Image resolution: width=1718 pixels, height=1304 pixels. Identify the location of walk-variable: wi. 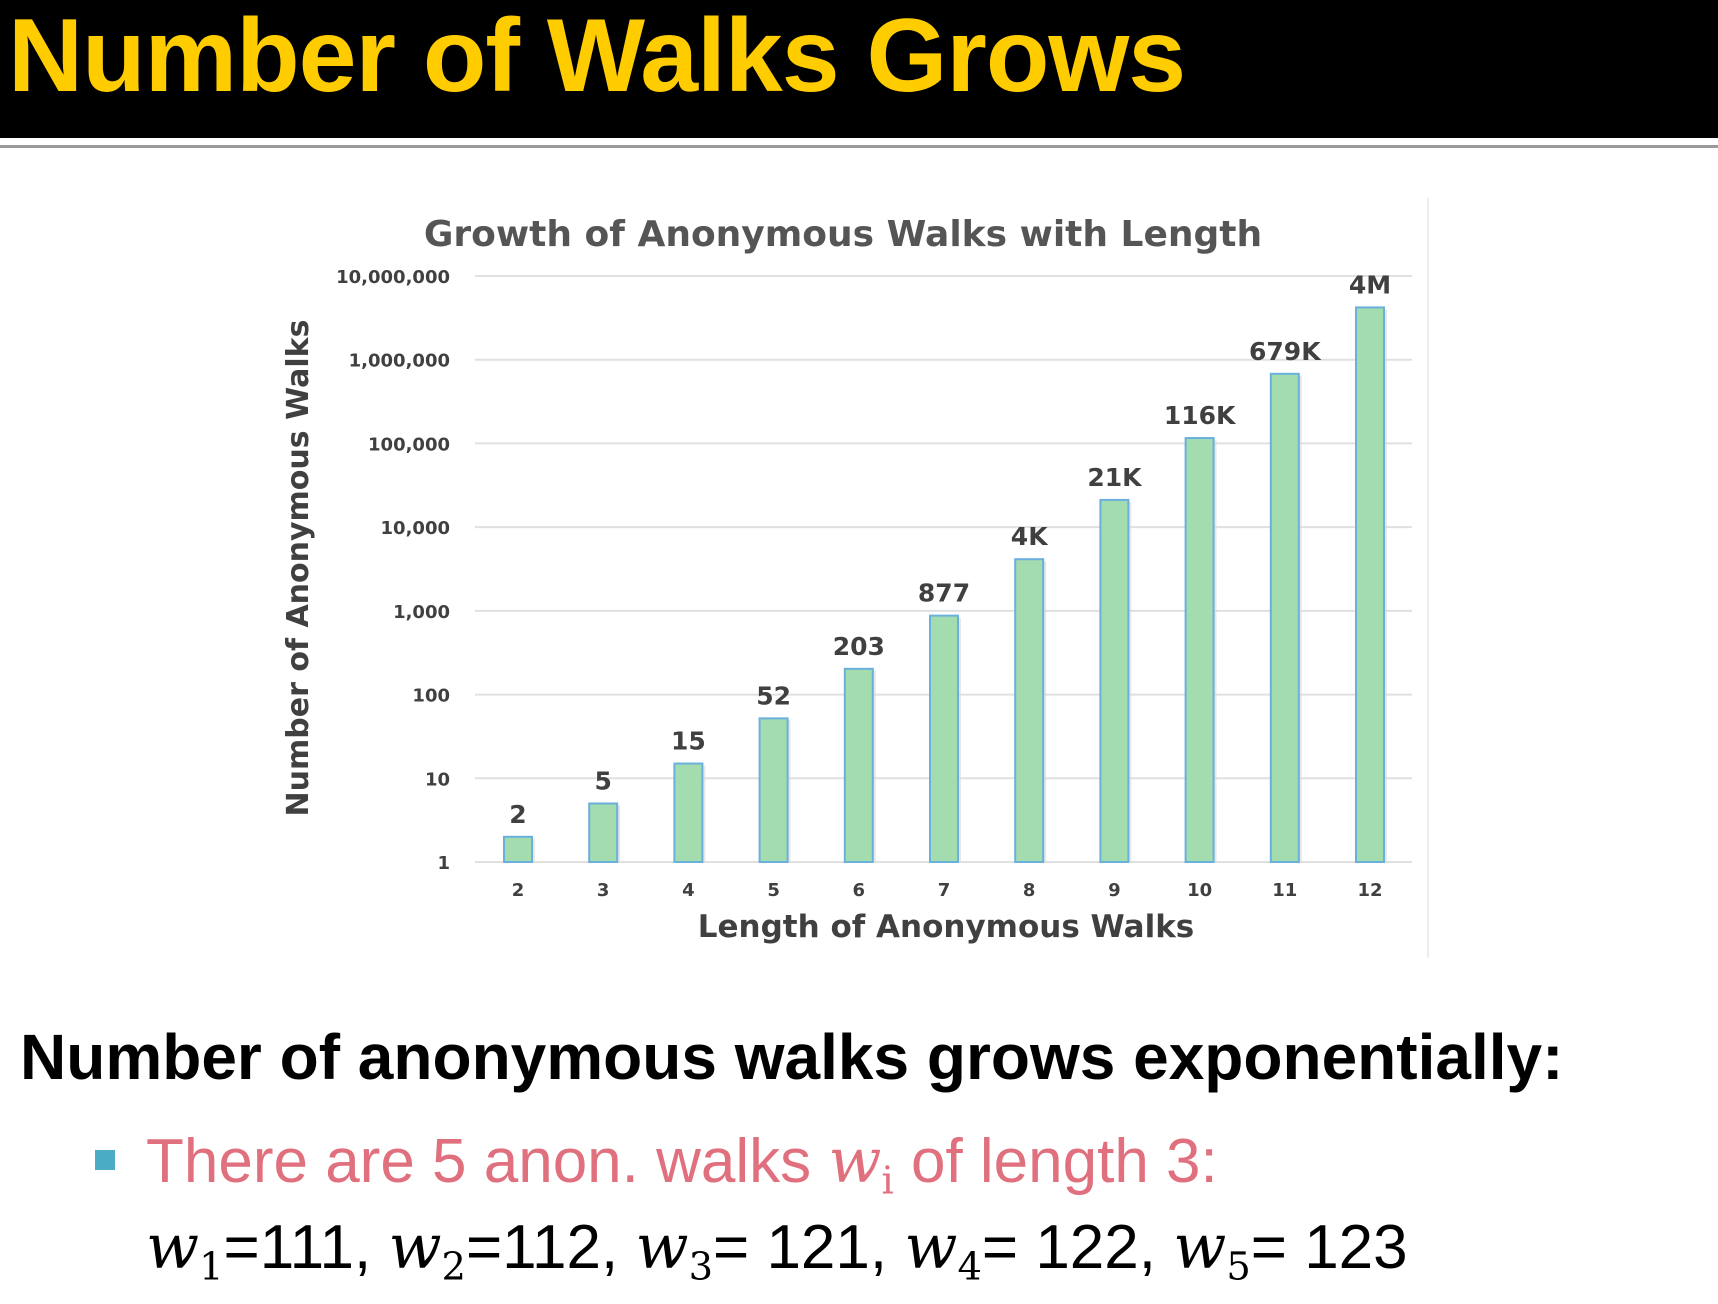
(860, 1164).